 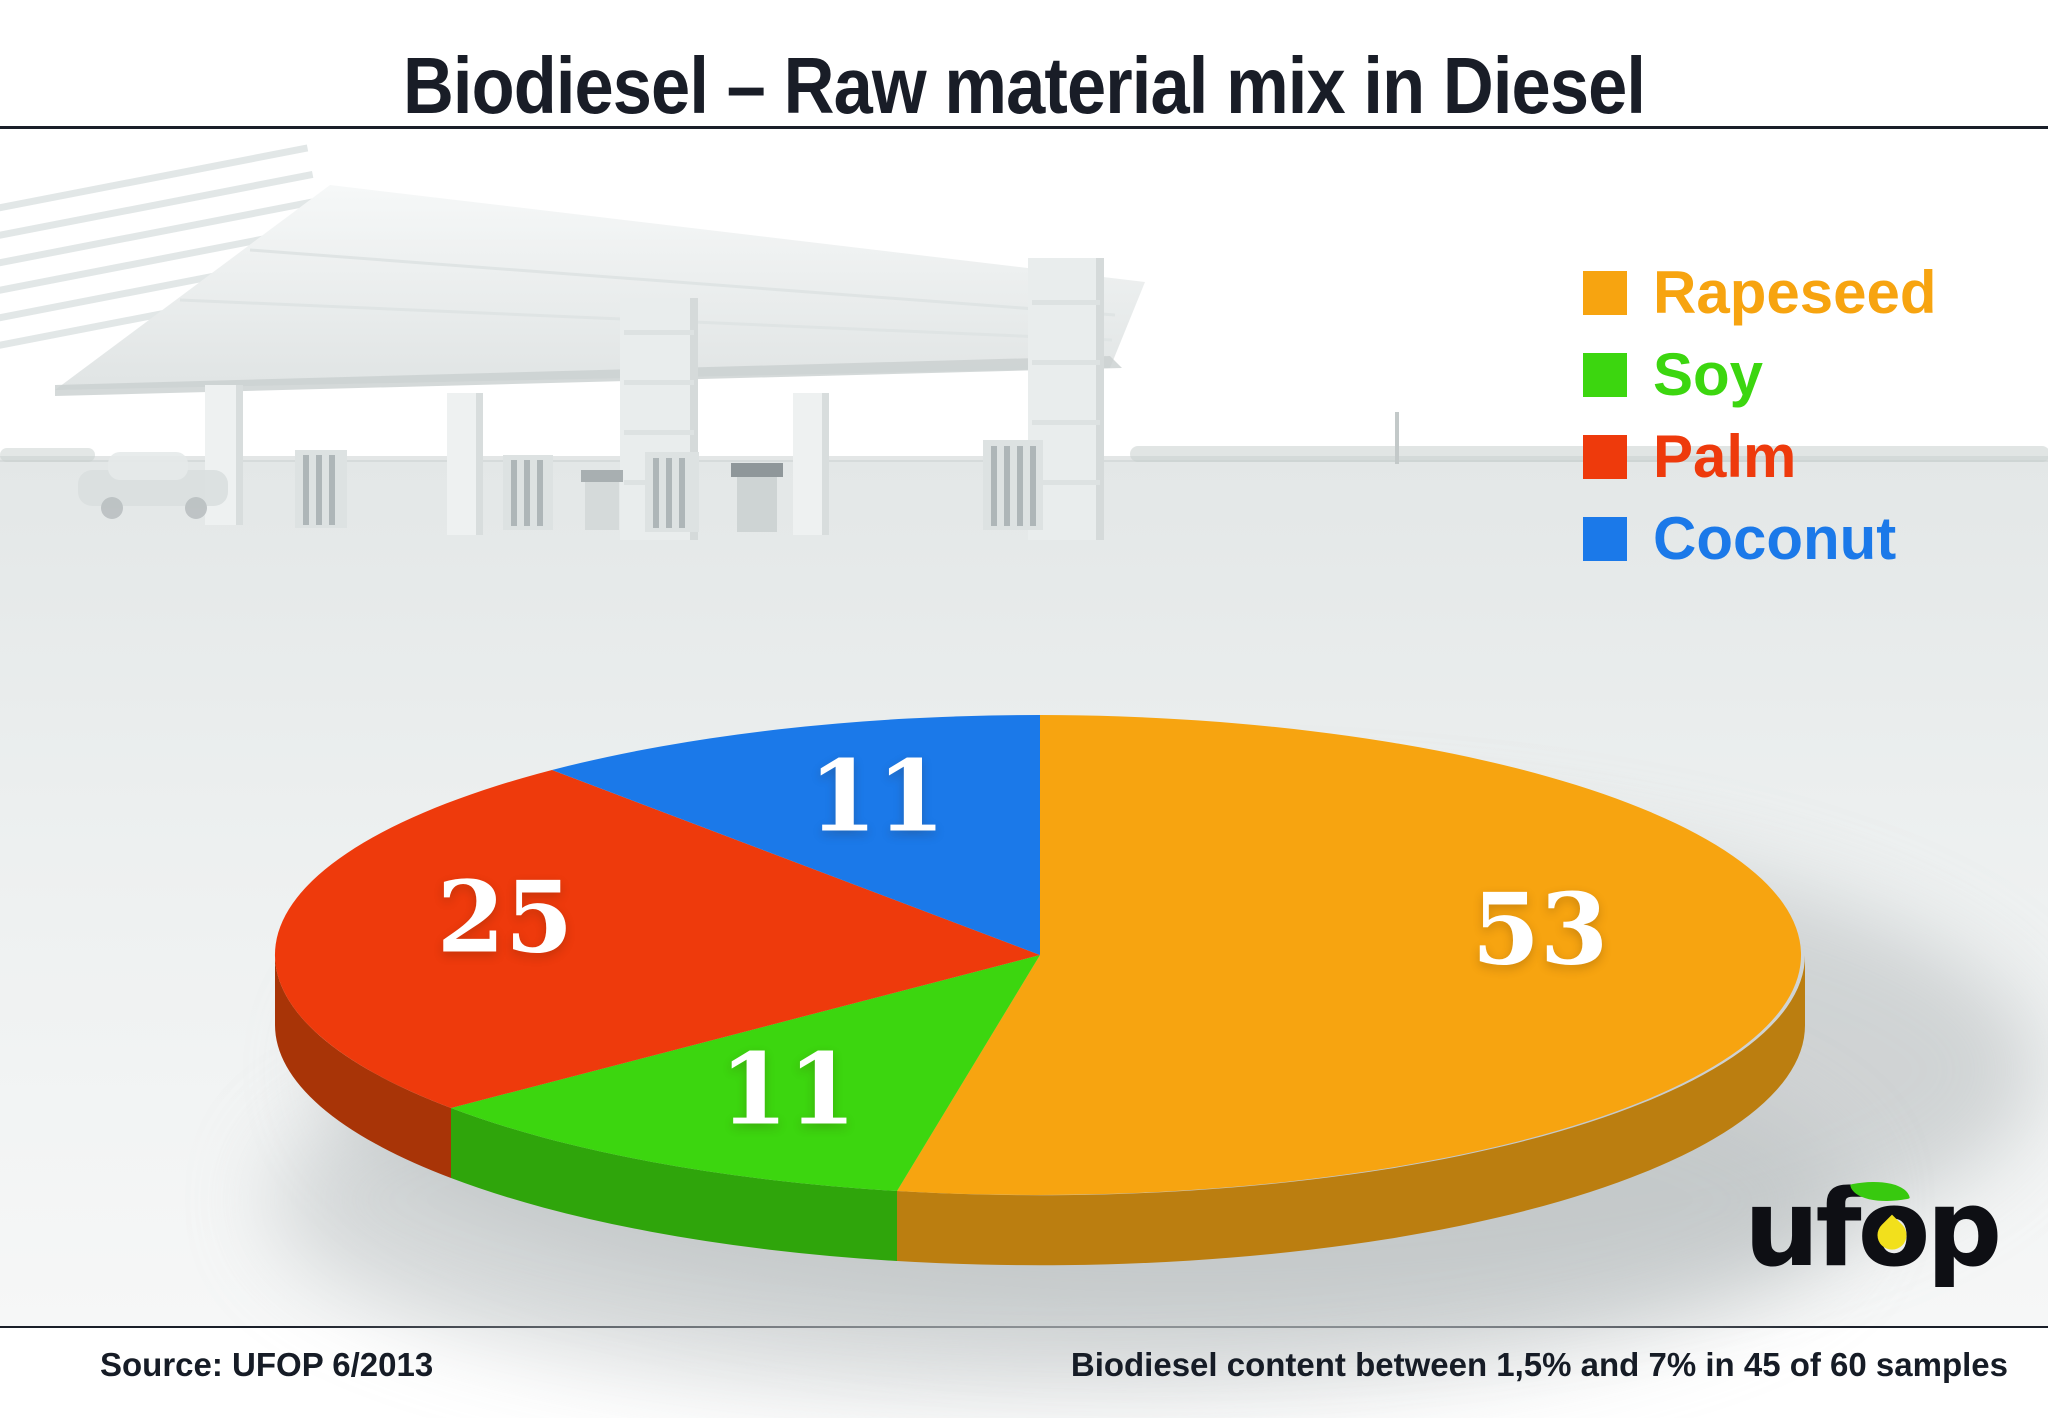 What do you see at coordinates (1725, 456) in the screenshot?
I see `legend-label-palm: Palm` at bounding box center [1725, 456].